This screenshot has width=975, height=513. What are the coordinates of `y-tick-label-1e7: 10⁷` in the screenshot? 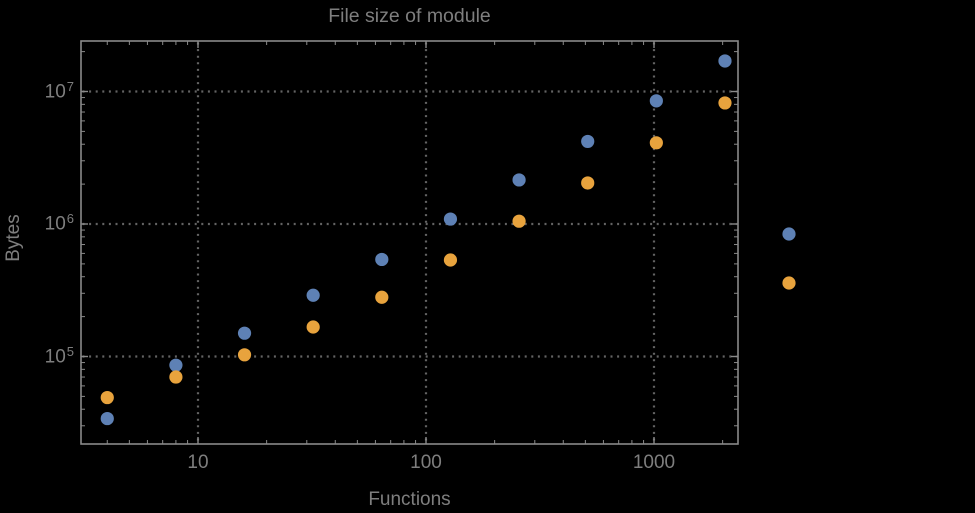 It's located at (59, 90).